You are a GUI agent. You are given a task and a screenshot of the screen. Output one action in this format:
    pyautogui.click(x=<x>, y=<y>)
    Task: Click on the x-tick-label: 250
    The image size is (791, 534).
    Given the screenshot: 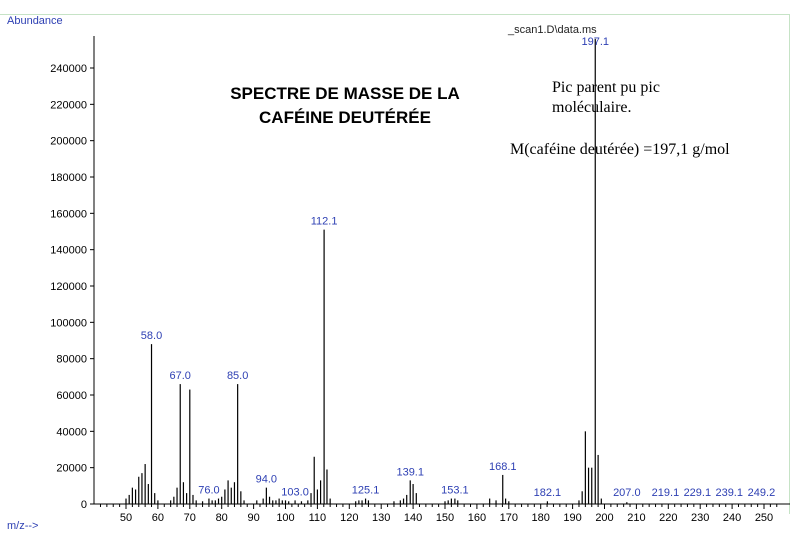 What is the action you would take?
    pyautogui.click(x=764, y=518)
    